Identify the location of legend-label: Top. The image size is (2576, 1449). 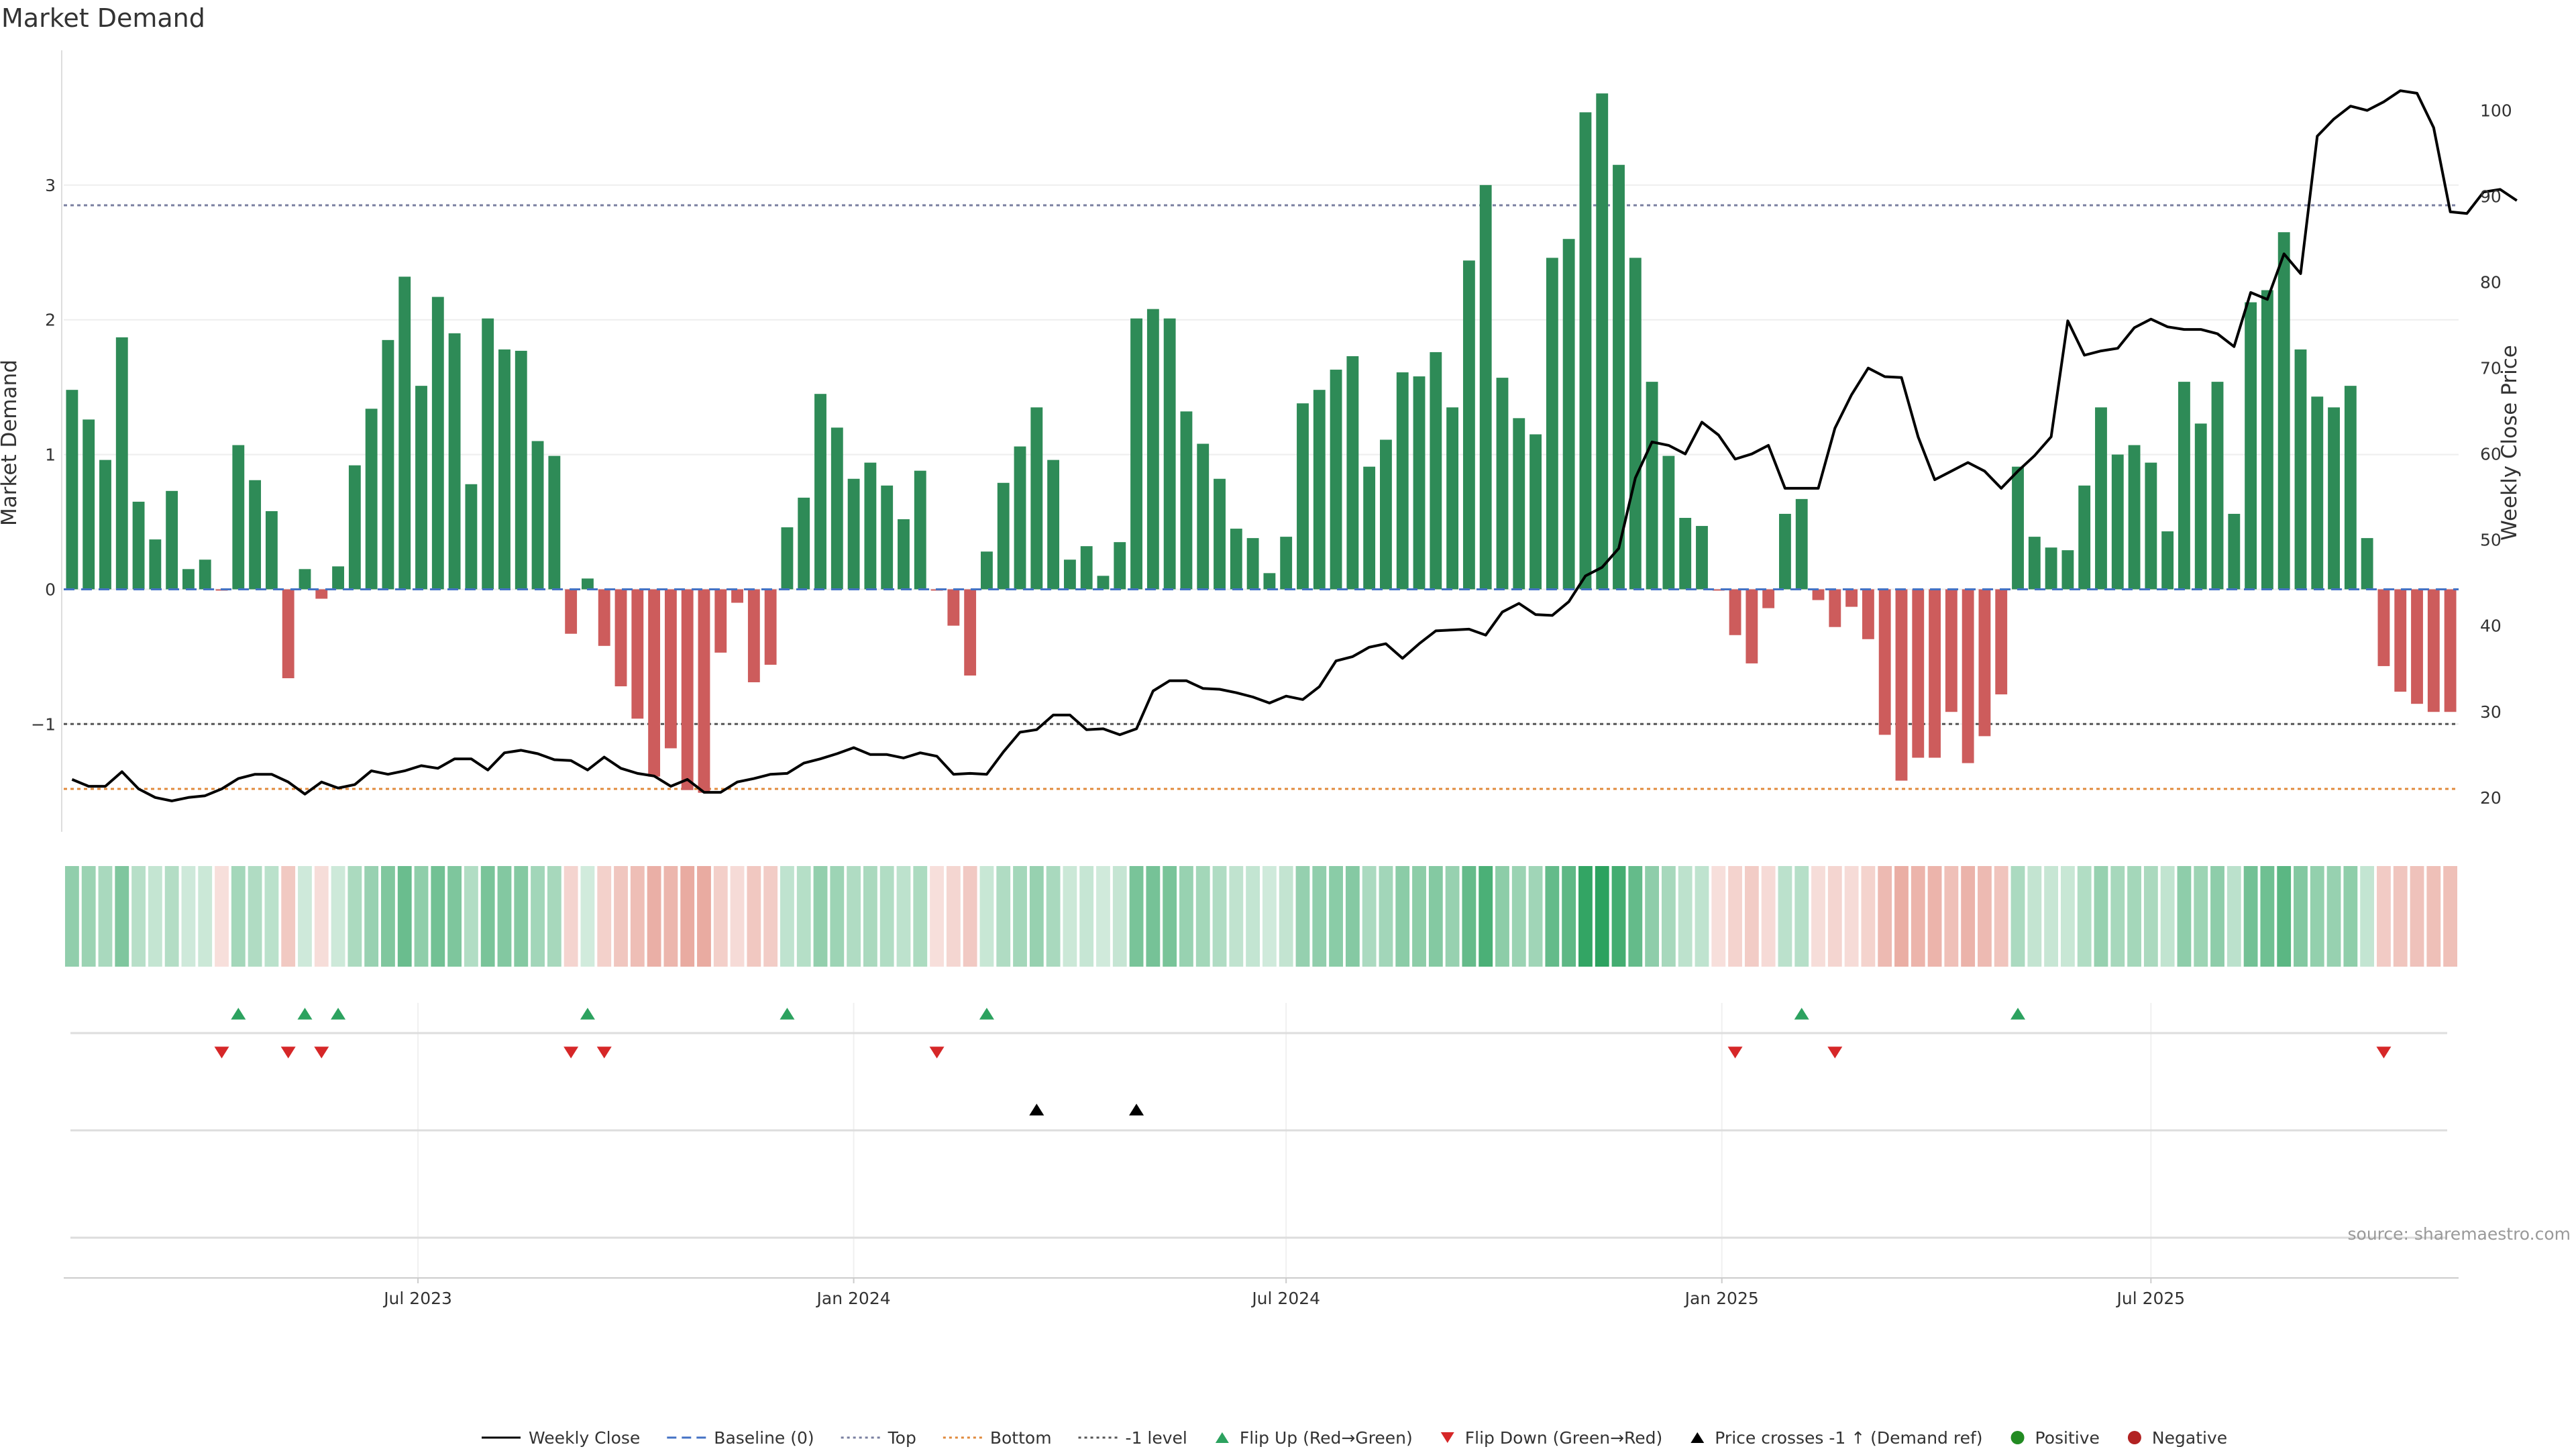
(902, 1438).